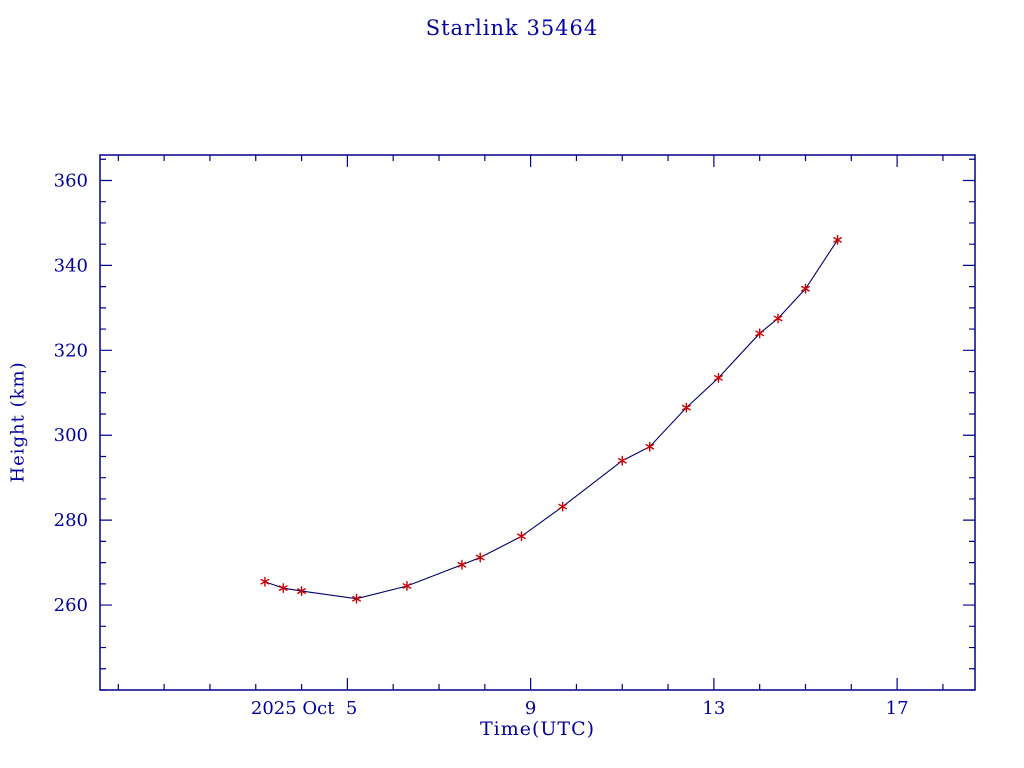  I want to click on x-axis-label: Time(UTC), so click(537, 729).